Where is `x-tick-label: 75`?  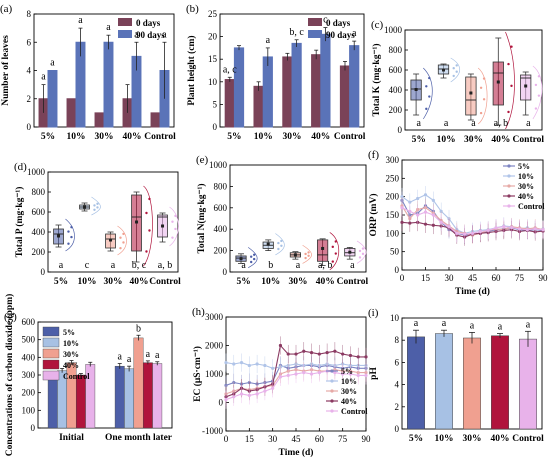
x-tick-label: 75 is located at coordinates (520, 278).